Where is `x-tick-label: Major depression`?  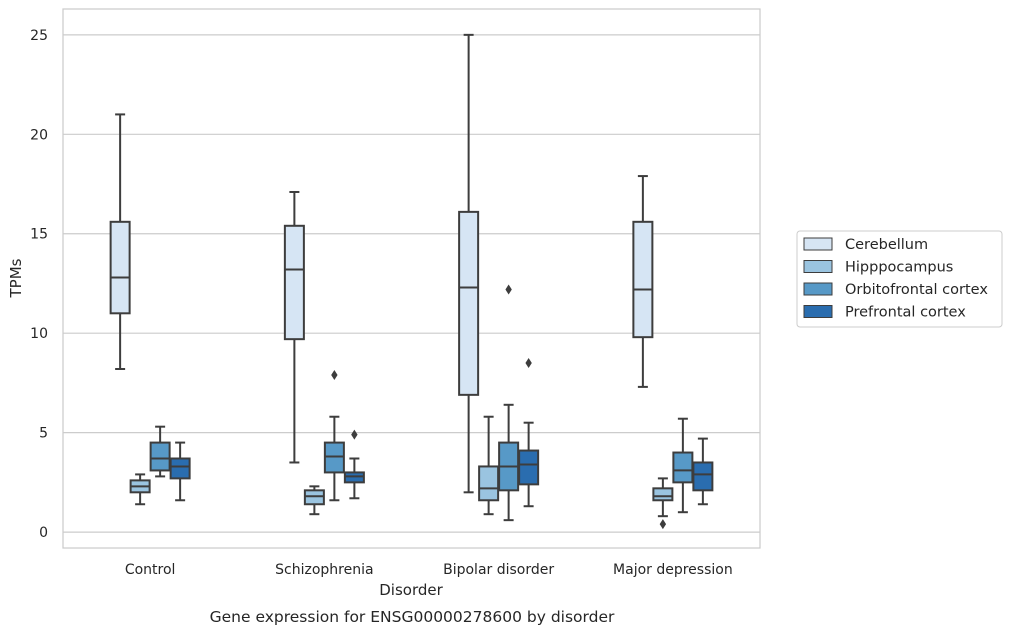
x-tick-label: Major depression is located at coordinates (673, 570).